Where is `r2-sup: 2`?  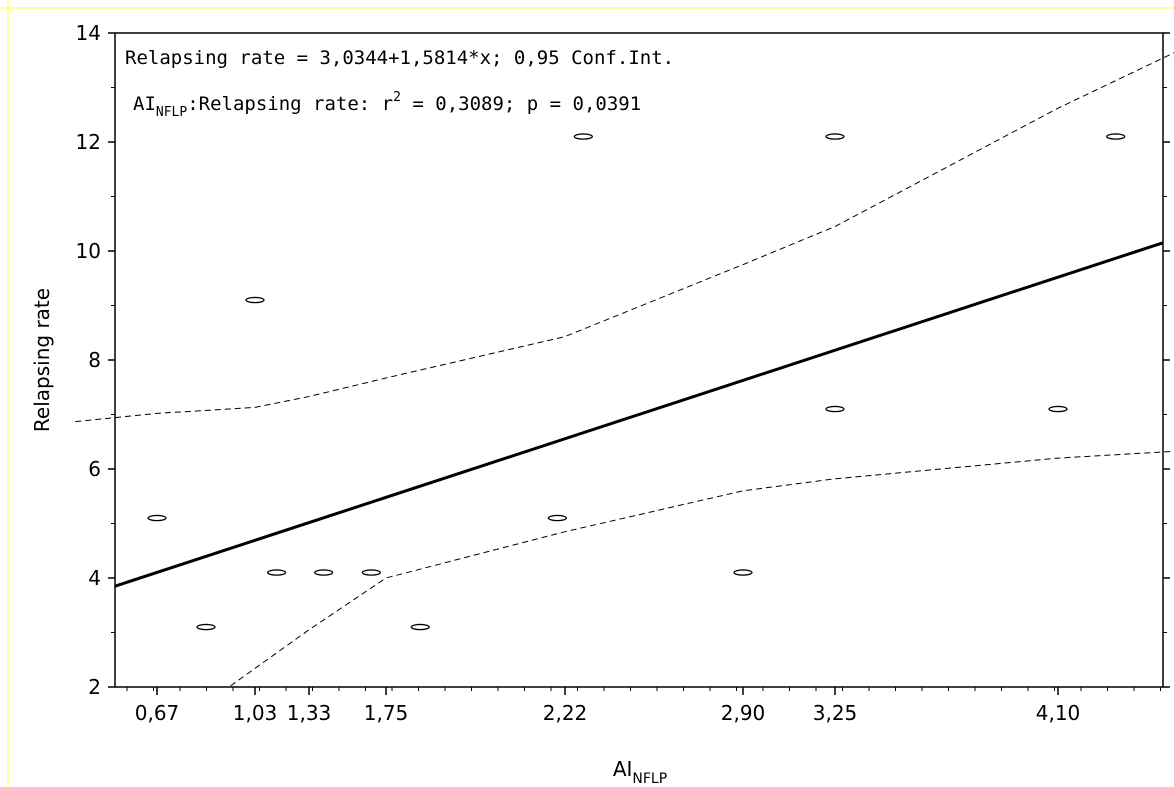 r2-sup: 2 is located at coordinates (397, 97).